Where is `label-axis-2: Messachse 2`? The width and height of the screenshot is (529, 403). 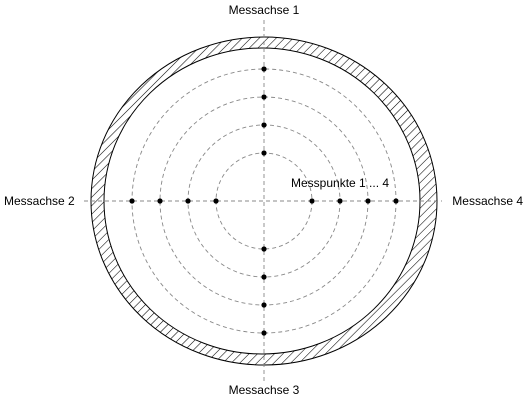 label-axis-2: Messachse 2 is located at coordinates (39, 201).